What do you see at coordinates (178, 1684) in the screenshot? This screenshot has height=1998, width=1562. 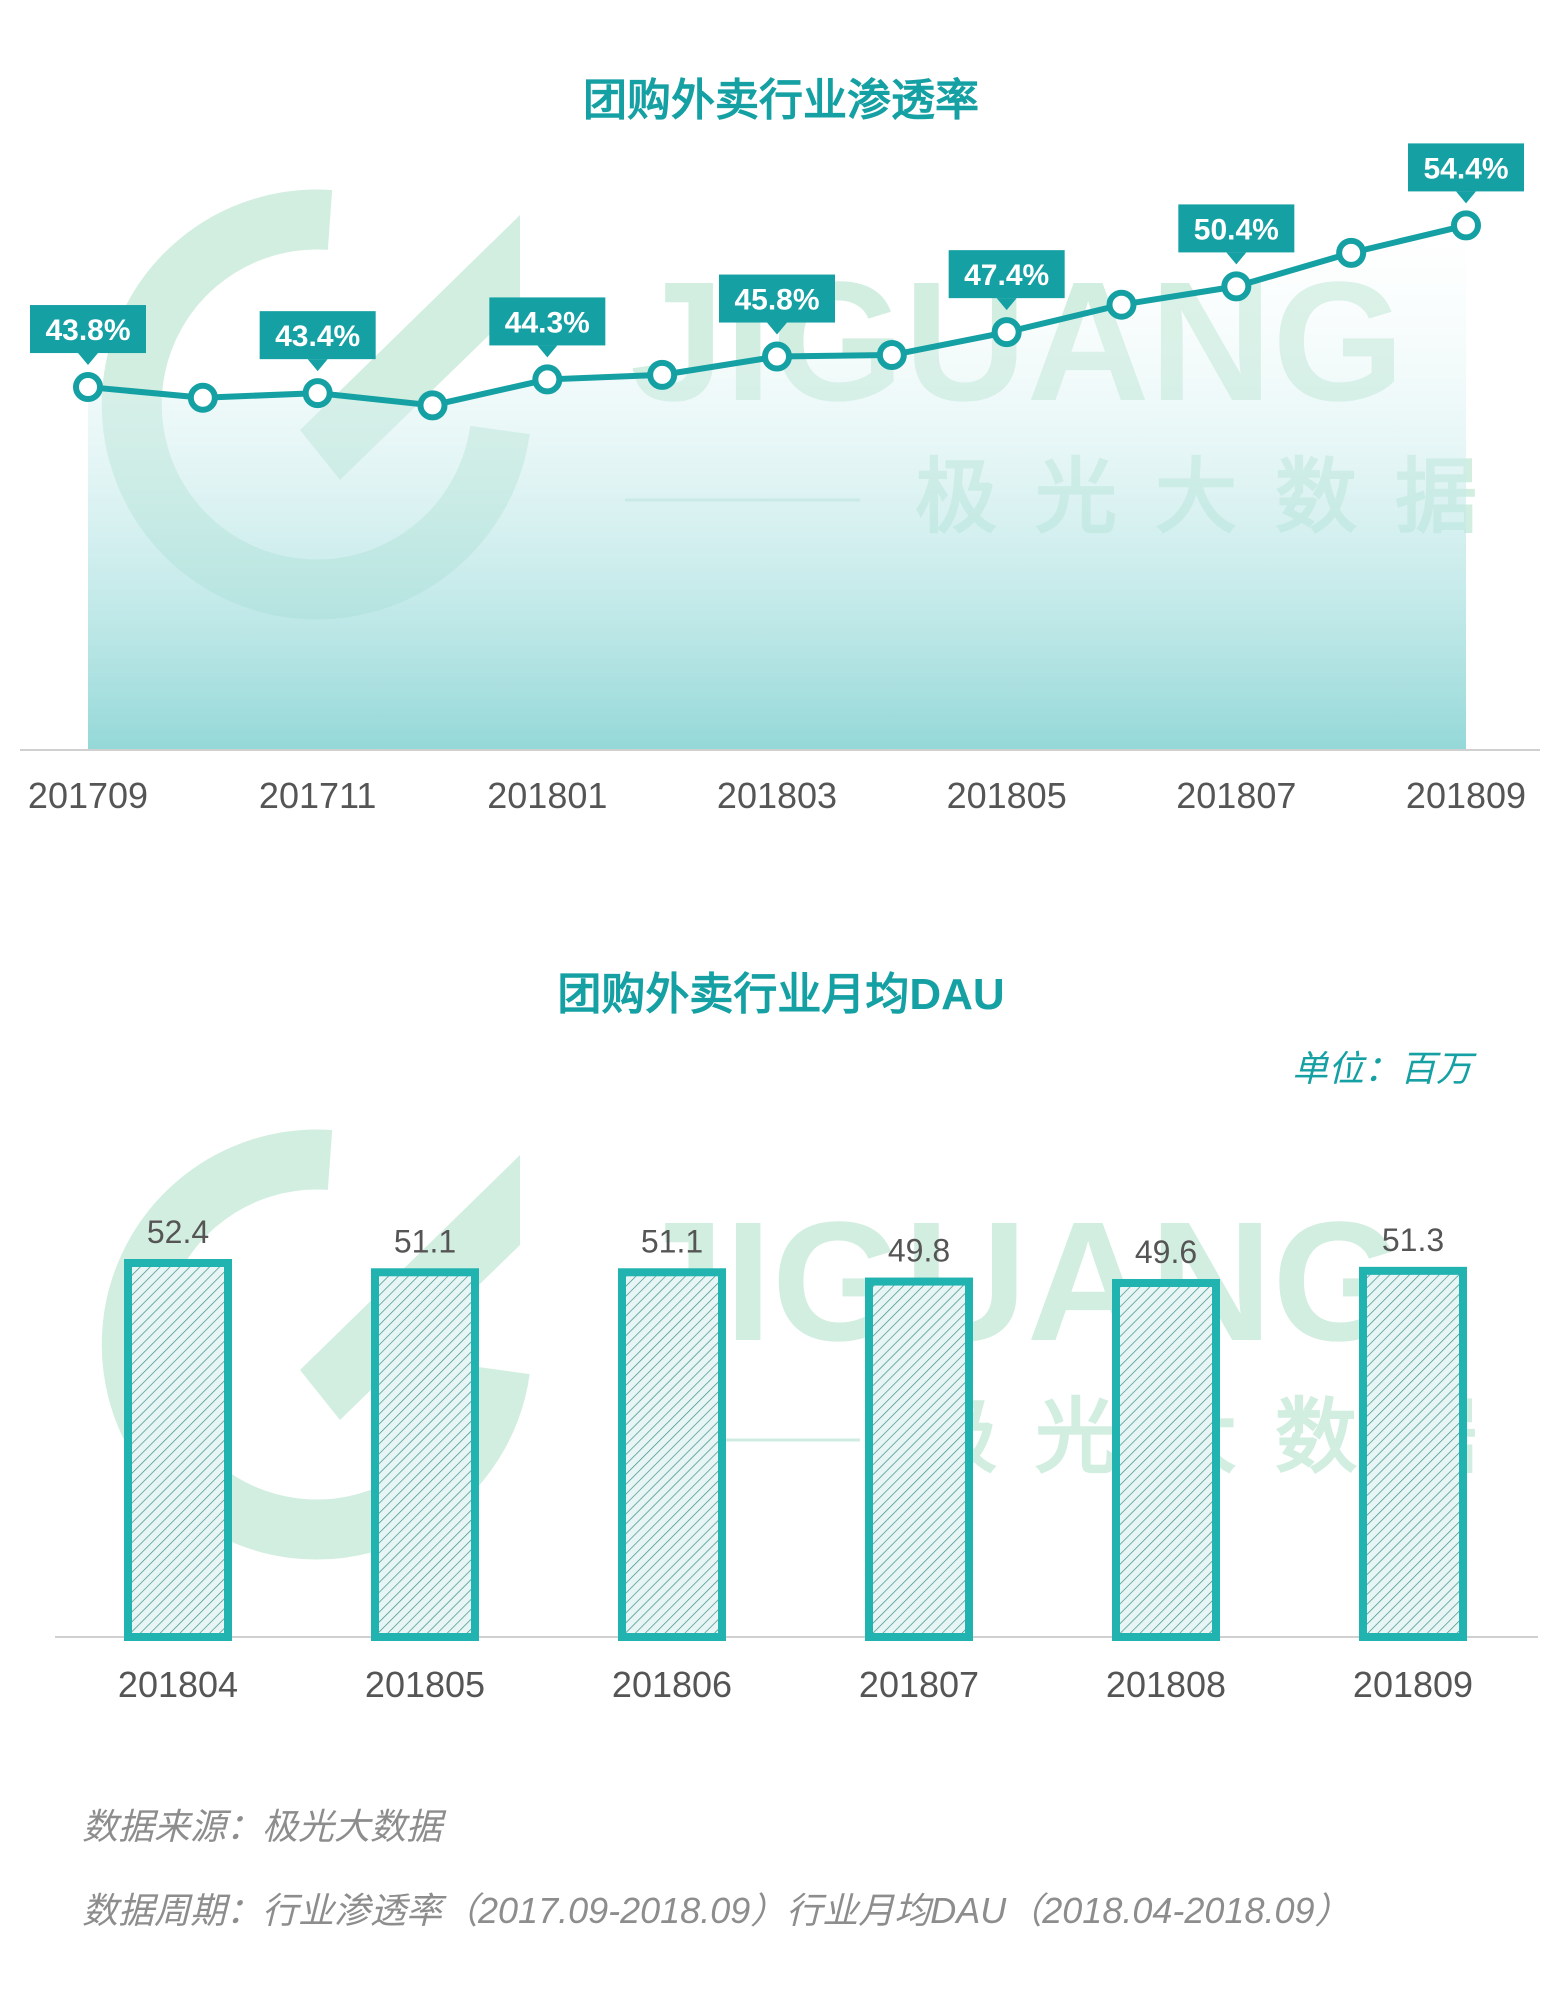 I see `bar-category-201804: 201804` at bounding box center [178, 1684].